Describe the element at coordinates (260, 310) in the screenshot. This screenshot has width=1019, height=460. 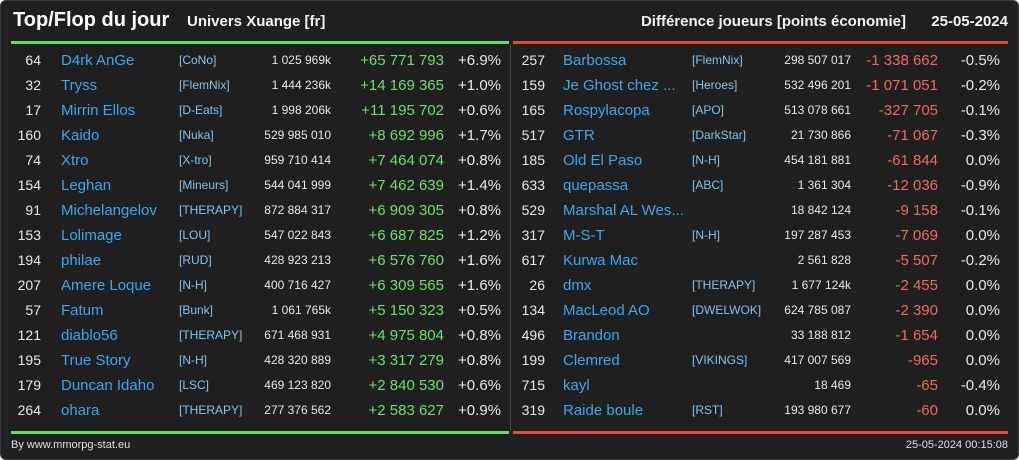
I see `table-row: 57 Fatum [Bunk] 1 061 765k +5 150 323 +0.5%` at that location.